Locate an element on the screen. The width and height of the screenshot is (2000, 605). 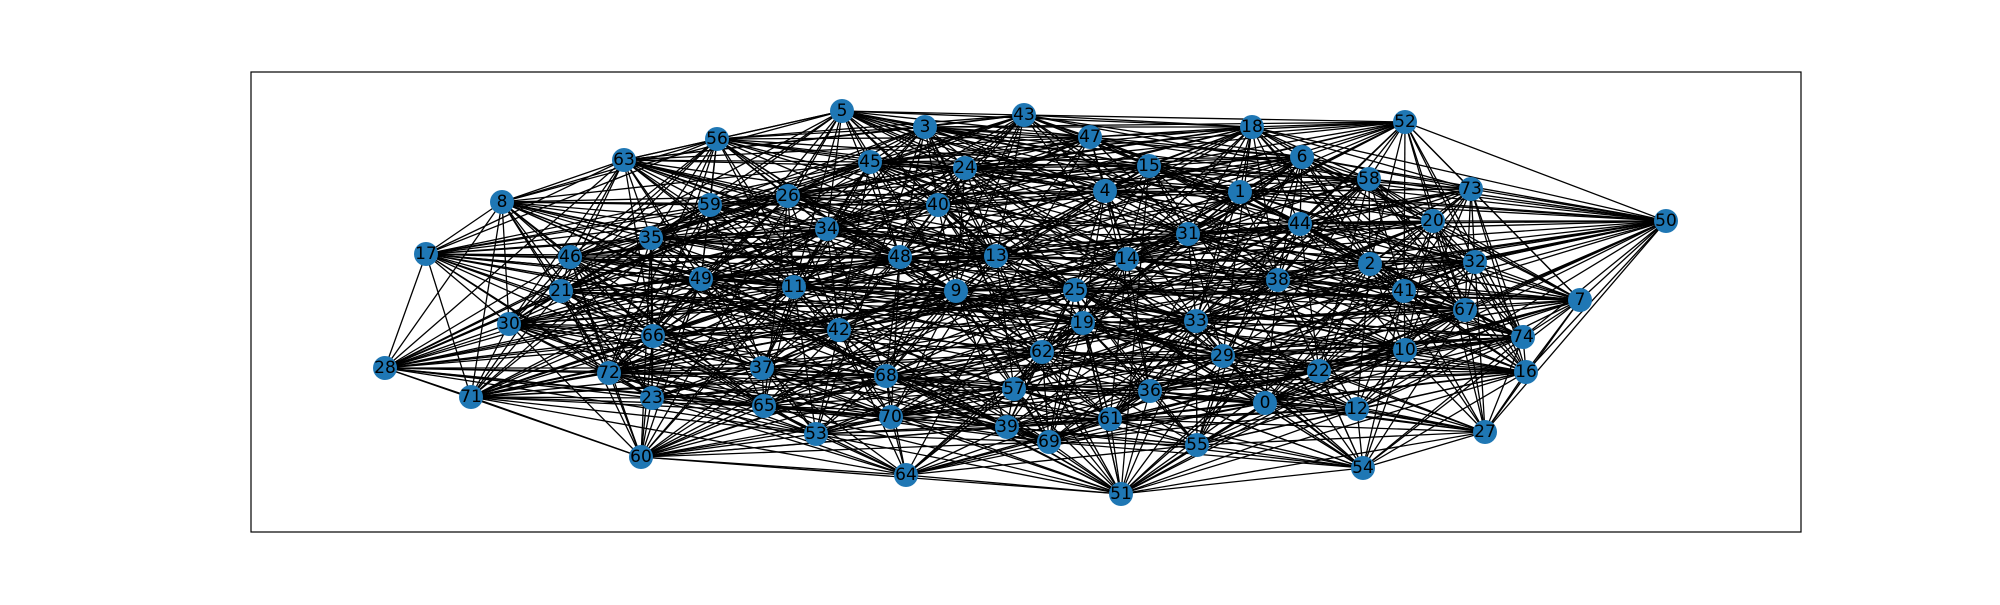
graph-node-5: 5 is located at coordinates (842, 111).